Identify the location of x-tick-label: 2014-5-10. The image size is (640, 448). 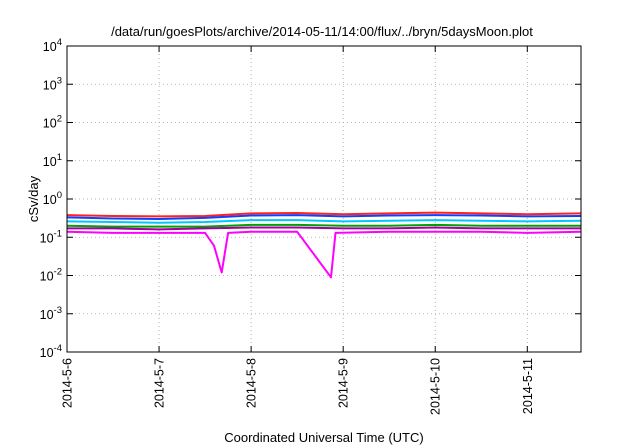
(436, 386).